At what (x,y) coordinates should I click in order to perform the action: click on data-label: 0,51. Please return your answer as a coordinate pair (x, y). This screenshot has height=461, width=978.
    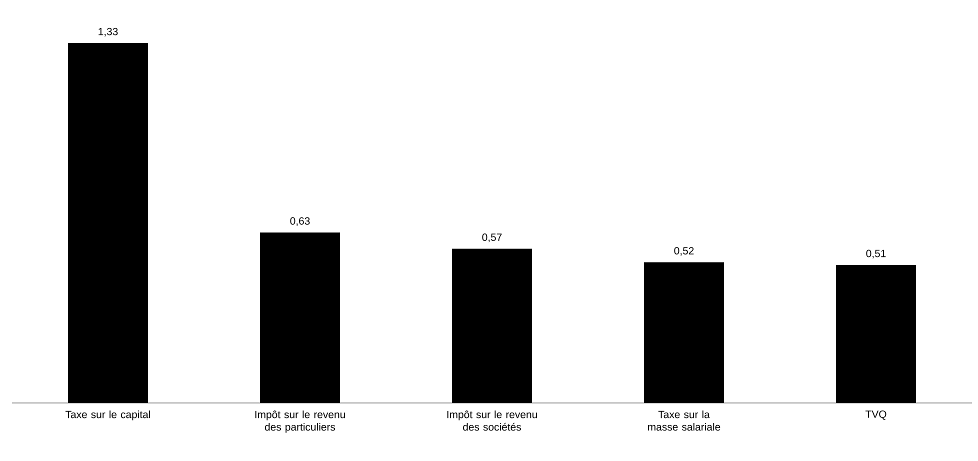
    Looking at the image, I should click on (876, 254).